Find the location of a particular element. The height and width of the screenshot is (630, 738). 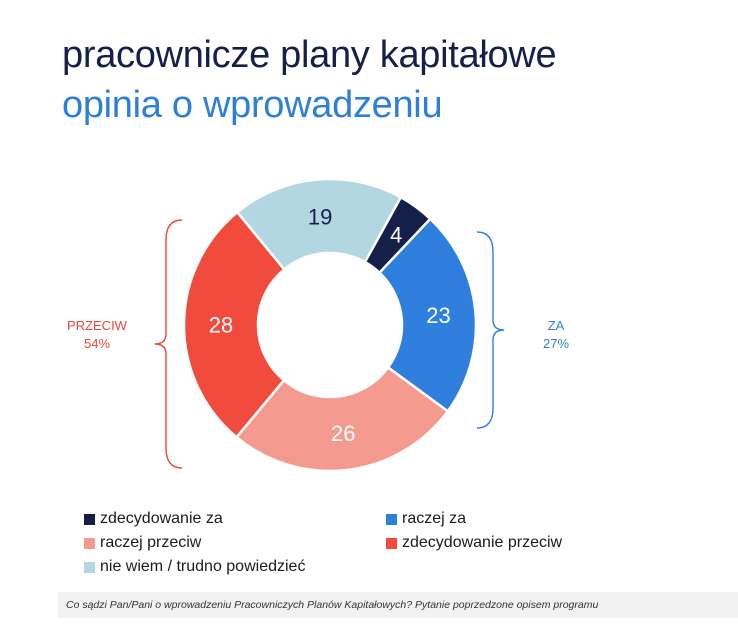

slice-value-label: 4 is located at coordinates (396, 235).